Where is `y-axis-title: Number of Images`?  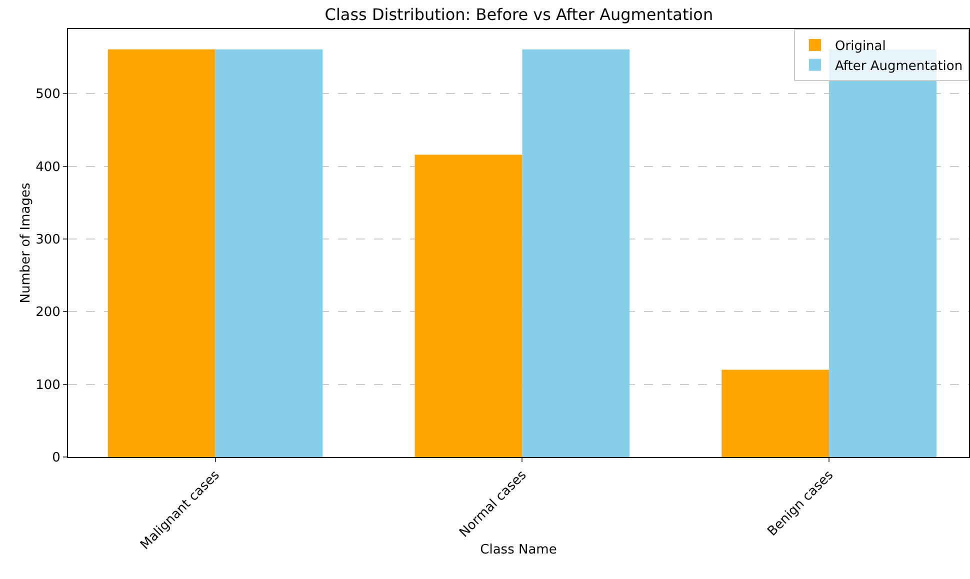 y-axis-title: Number of Images is located at coordinates (26, 243).